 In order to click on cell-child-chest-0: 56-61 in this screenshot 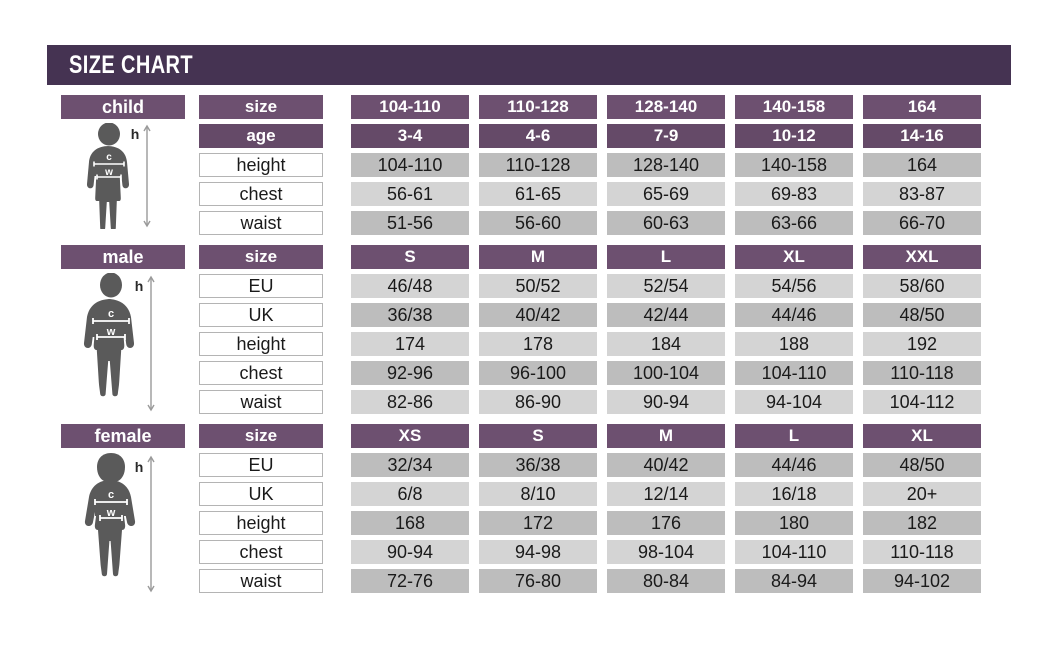, I will do `click(410, 194)`.